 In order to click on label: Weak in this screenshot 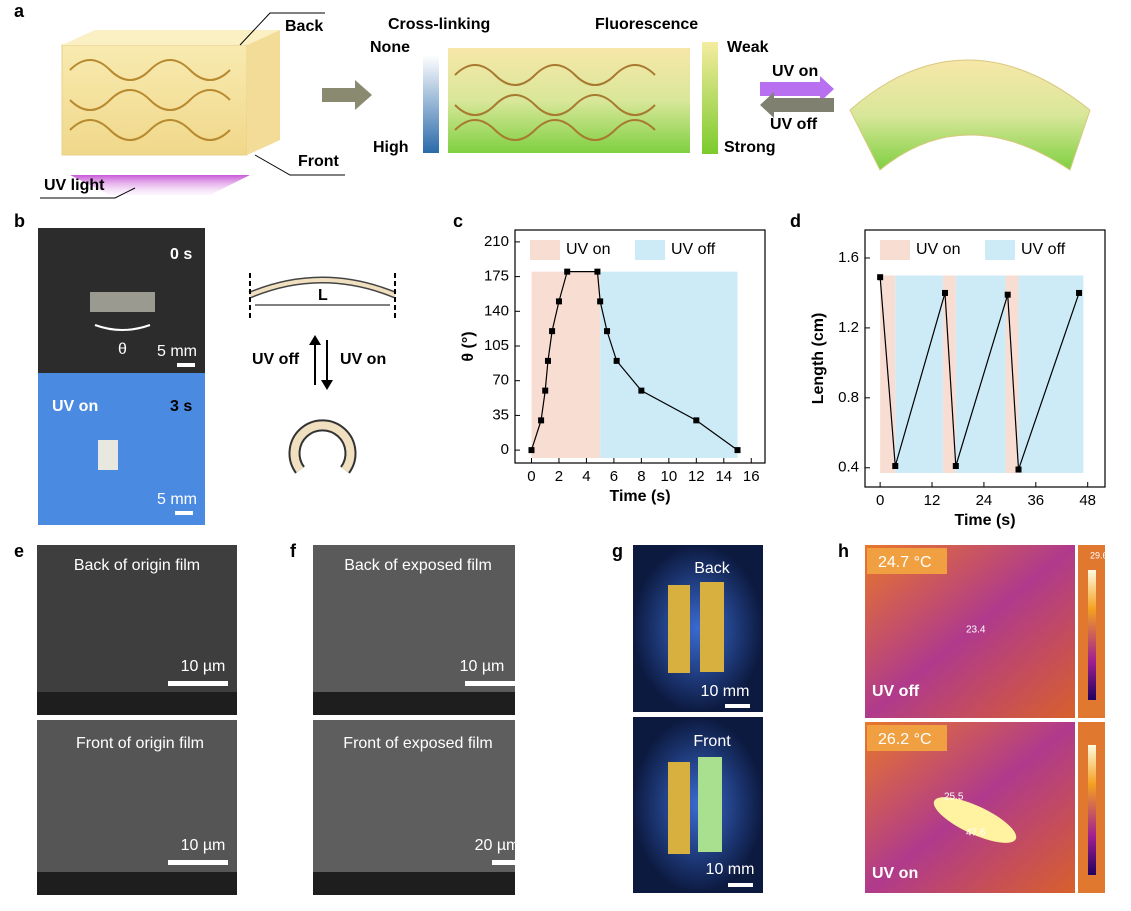, I will do `click(748, 47)`.